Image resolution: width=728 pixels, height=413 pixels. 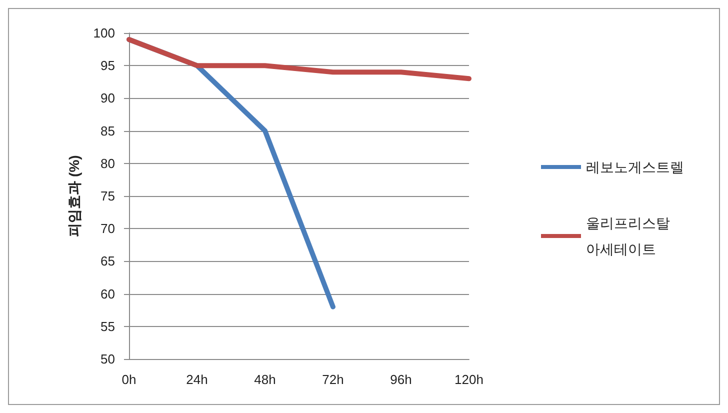 What do you see at coordinates (107, 98) in the screenshot?
I see `y-tick-label: 90` at bounding box center [107, 98].